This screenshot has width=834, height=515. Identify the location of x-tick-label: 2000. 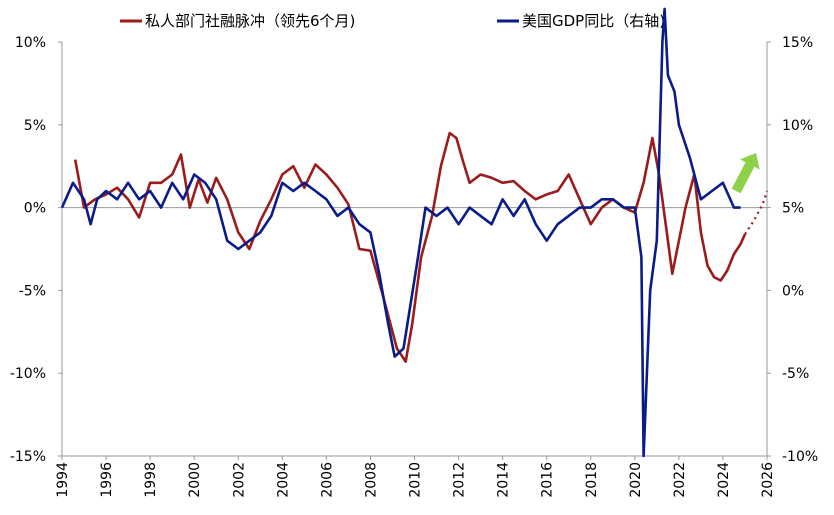
(195, 480).